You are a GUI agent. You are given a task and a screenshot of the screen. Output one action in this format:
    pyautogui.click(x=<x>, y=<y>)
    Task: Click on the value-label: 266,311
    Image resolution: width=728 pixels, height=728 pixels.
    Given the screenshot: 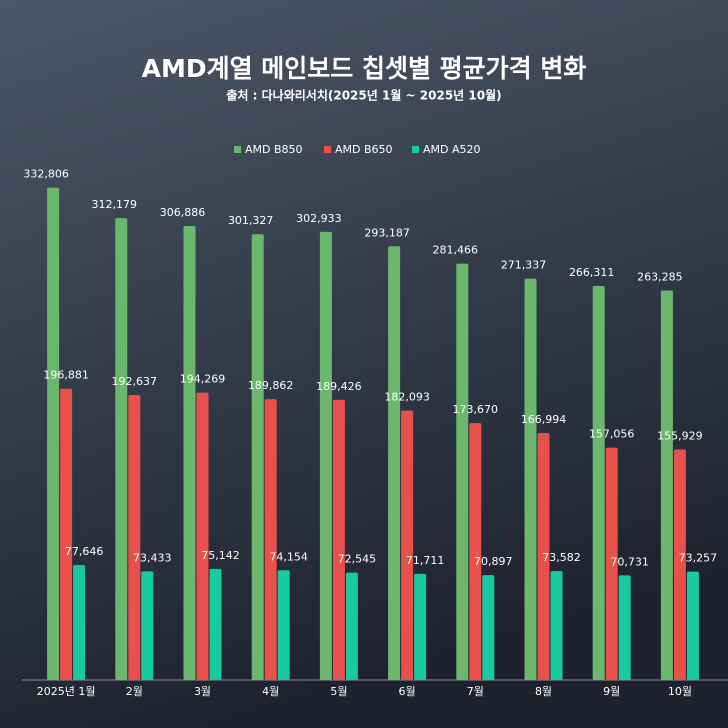 What is the action you would take?
    pyautogui.click(x=592, y=272)
    